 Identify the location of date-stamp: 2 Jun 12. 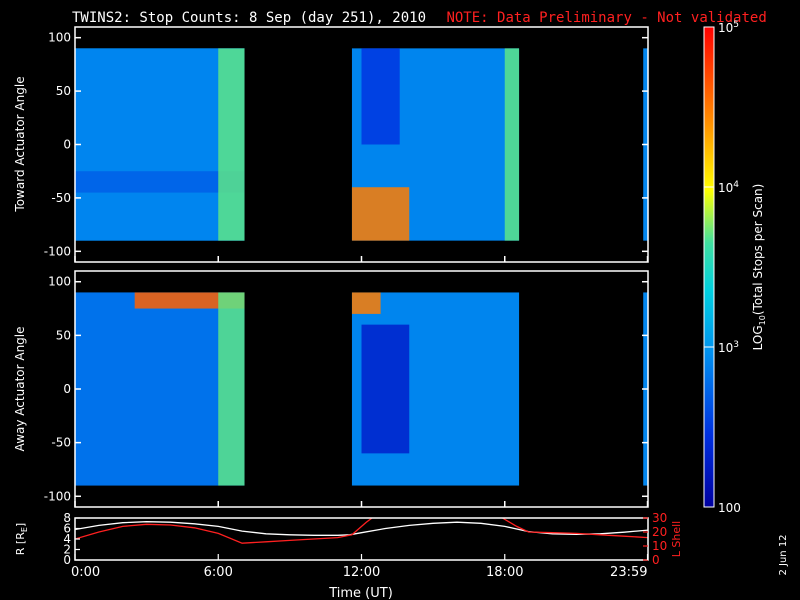
(783, 554).